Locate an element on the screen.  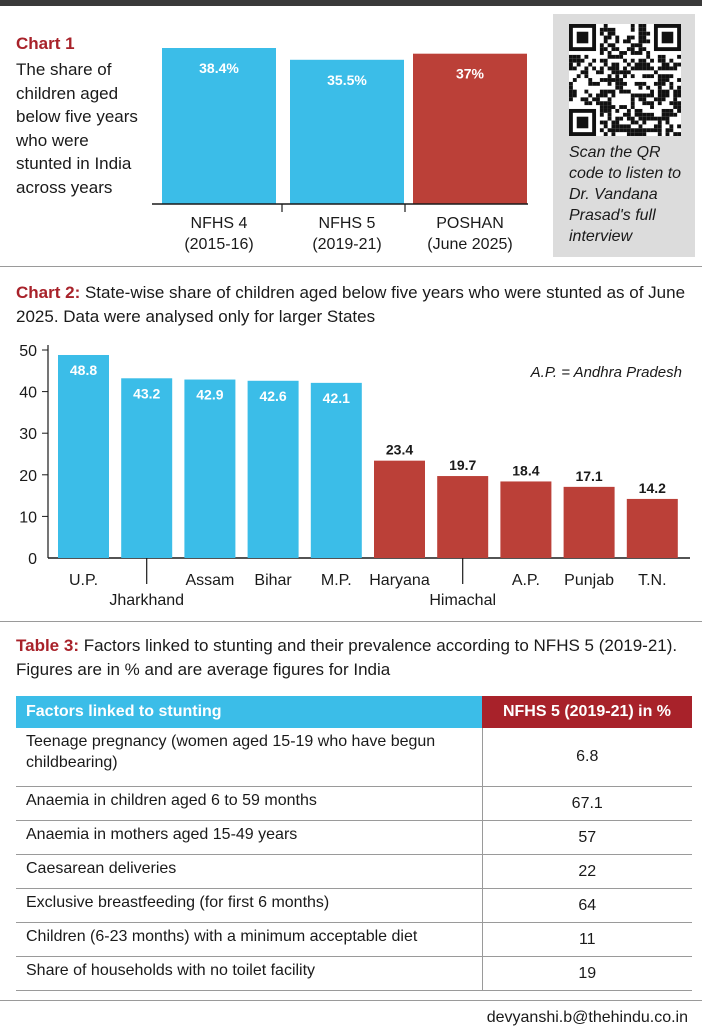
value-cell: 67.1 is located at coordinates (586, 803).